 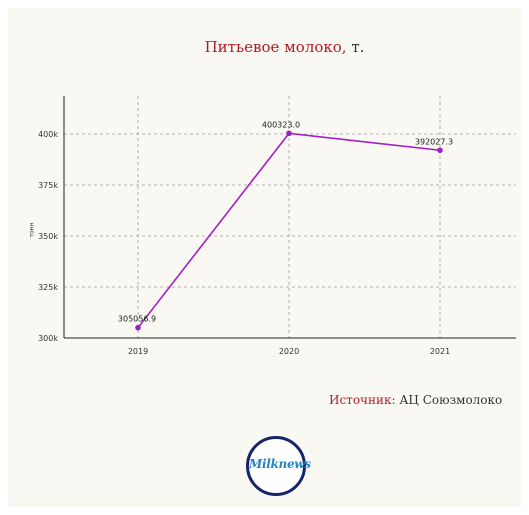 I want to click on x-tick-label: 2020, so click(x=289, y=351).